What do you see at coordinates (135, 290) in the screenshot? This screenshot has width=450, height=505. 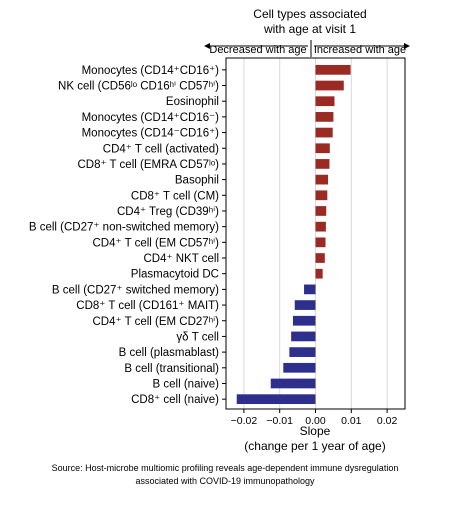 I see `category-label: B cell (CD27⁺ switched memory)` at bounding box center [135, 290].